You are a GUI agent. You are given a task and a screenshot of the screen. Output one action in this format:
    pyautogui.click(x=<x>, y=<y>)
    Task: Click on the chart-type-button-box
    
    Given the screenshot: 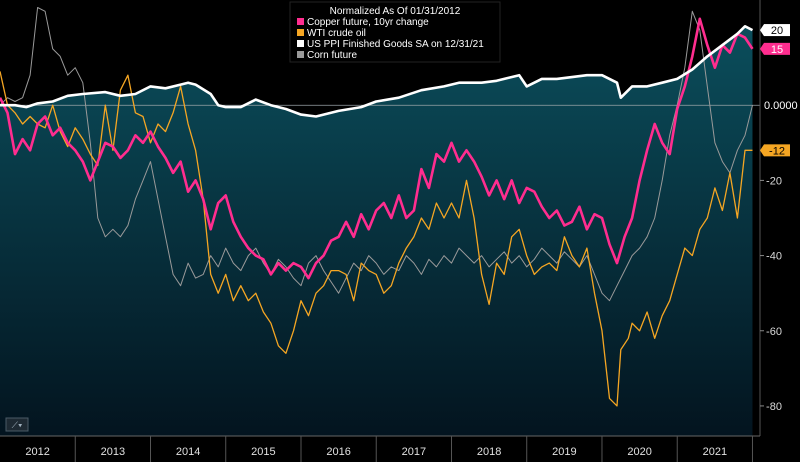 What is the action you would take?
    pyautogui.click(x=17, y=424)
    